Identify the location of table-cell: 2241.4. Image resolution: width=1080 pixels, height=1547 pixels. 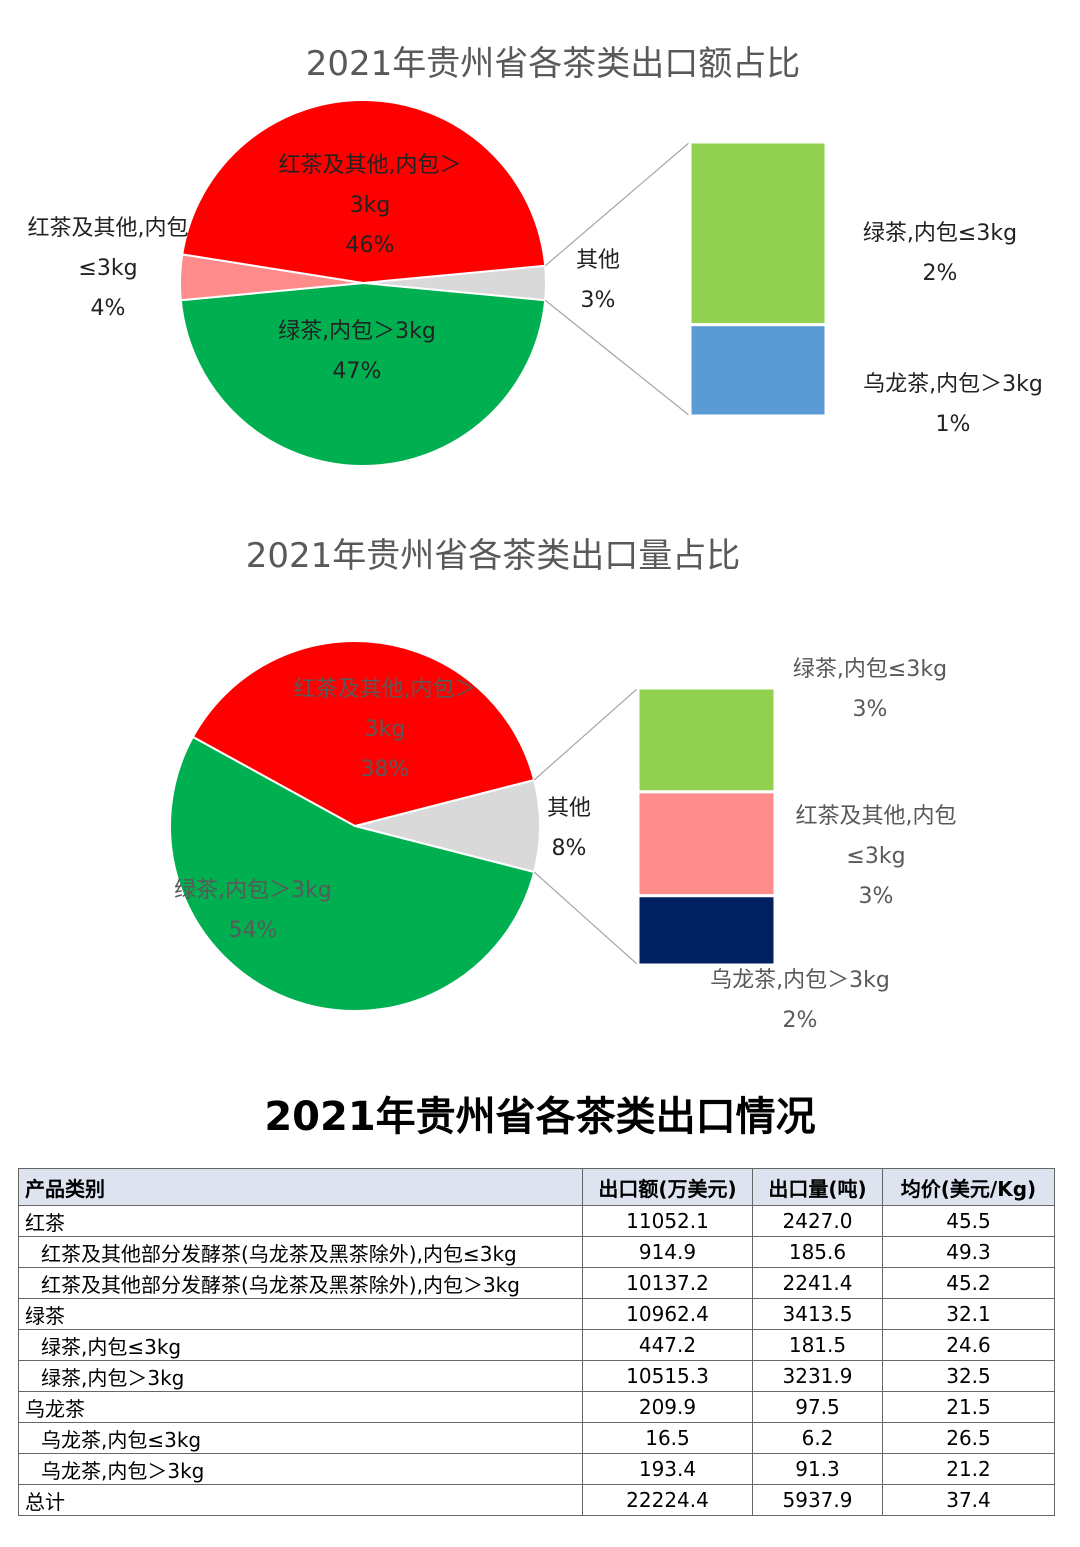
(817, 1283).